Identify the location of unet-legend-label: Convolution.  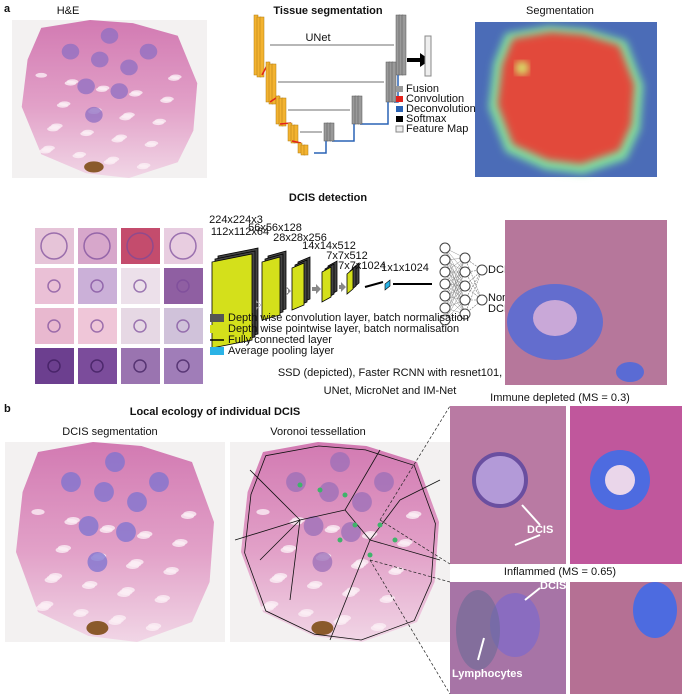
(435, 99).